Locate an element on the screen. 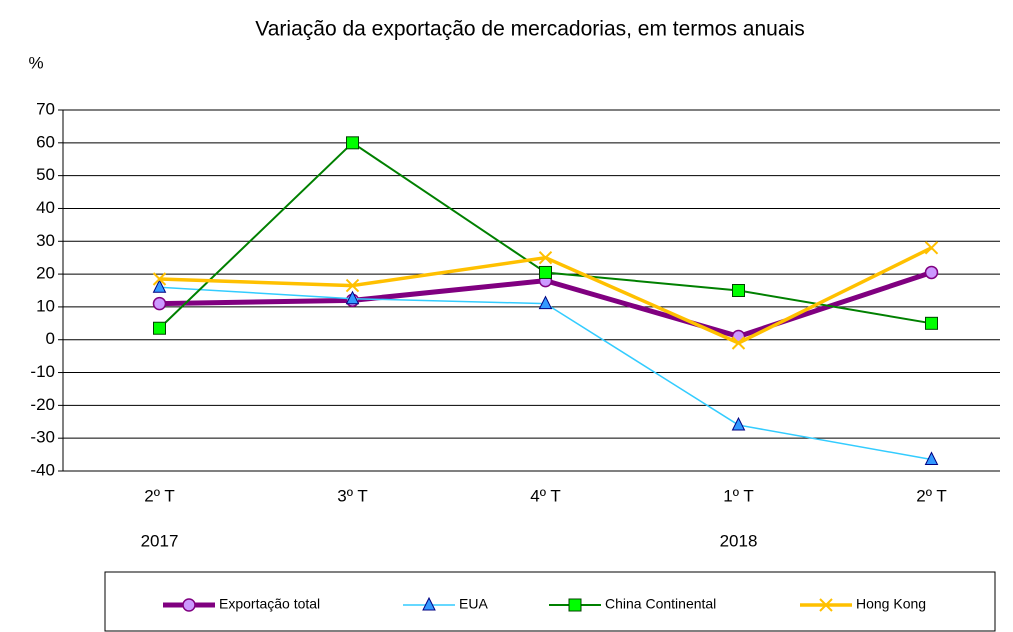 This screenshot has width=1013, height=632. legend-label: Exportação total is located at coordinates (269, 604).